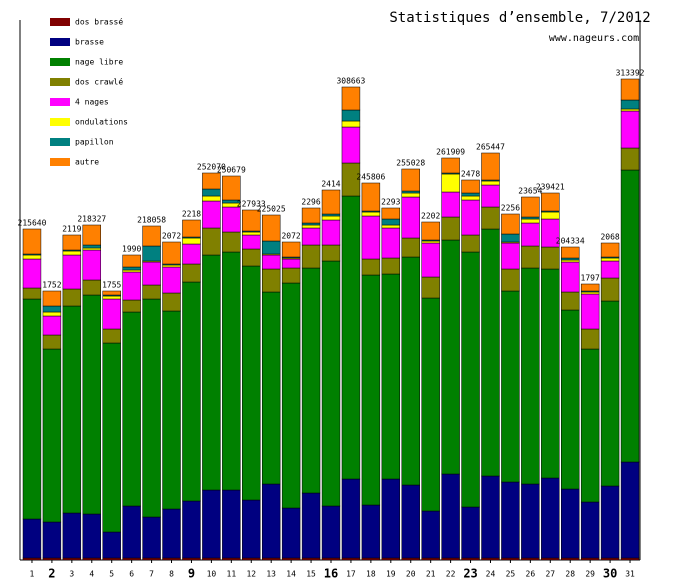  I want to click on x-tick-label: 17, so click(351, 574).